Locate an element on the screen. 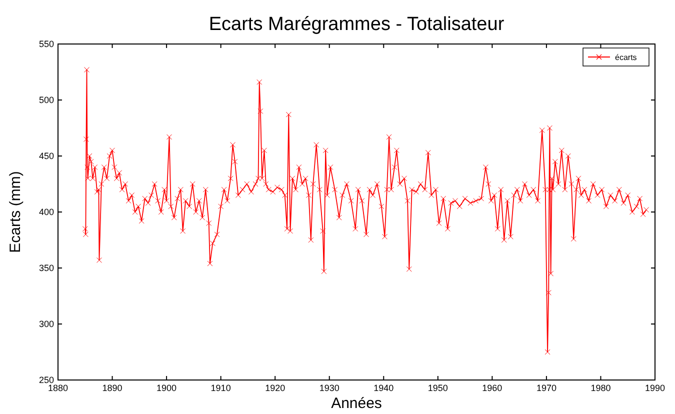 This screenshot has height=414, width=675. x-tick-label: 1980 is located at coordinates (600, 388).